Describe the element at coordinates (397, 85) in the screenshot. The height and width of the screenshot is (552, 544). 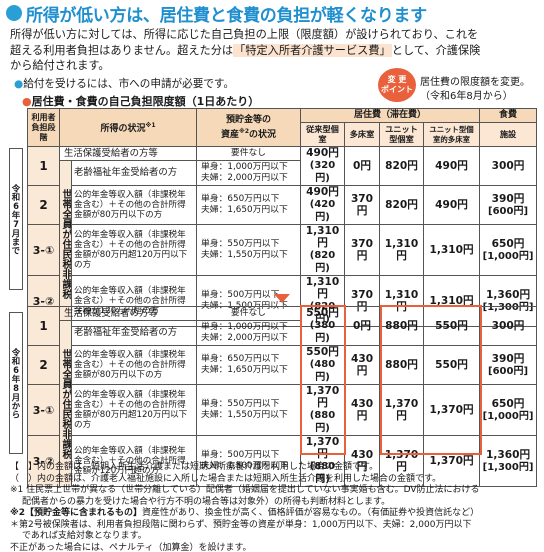
I see `change-point-badge: 変 更 ポイント` at that location.